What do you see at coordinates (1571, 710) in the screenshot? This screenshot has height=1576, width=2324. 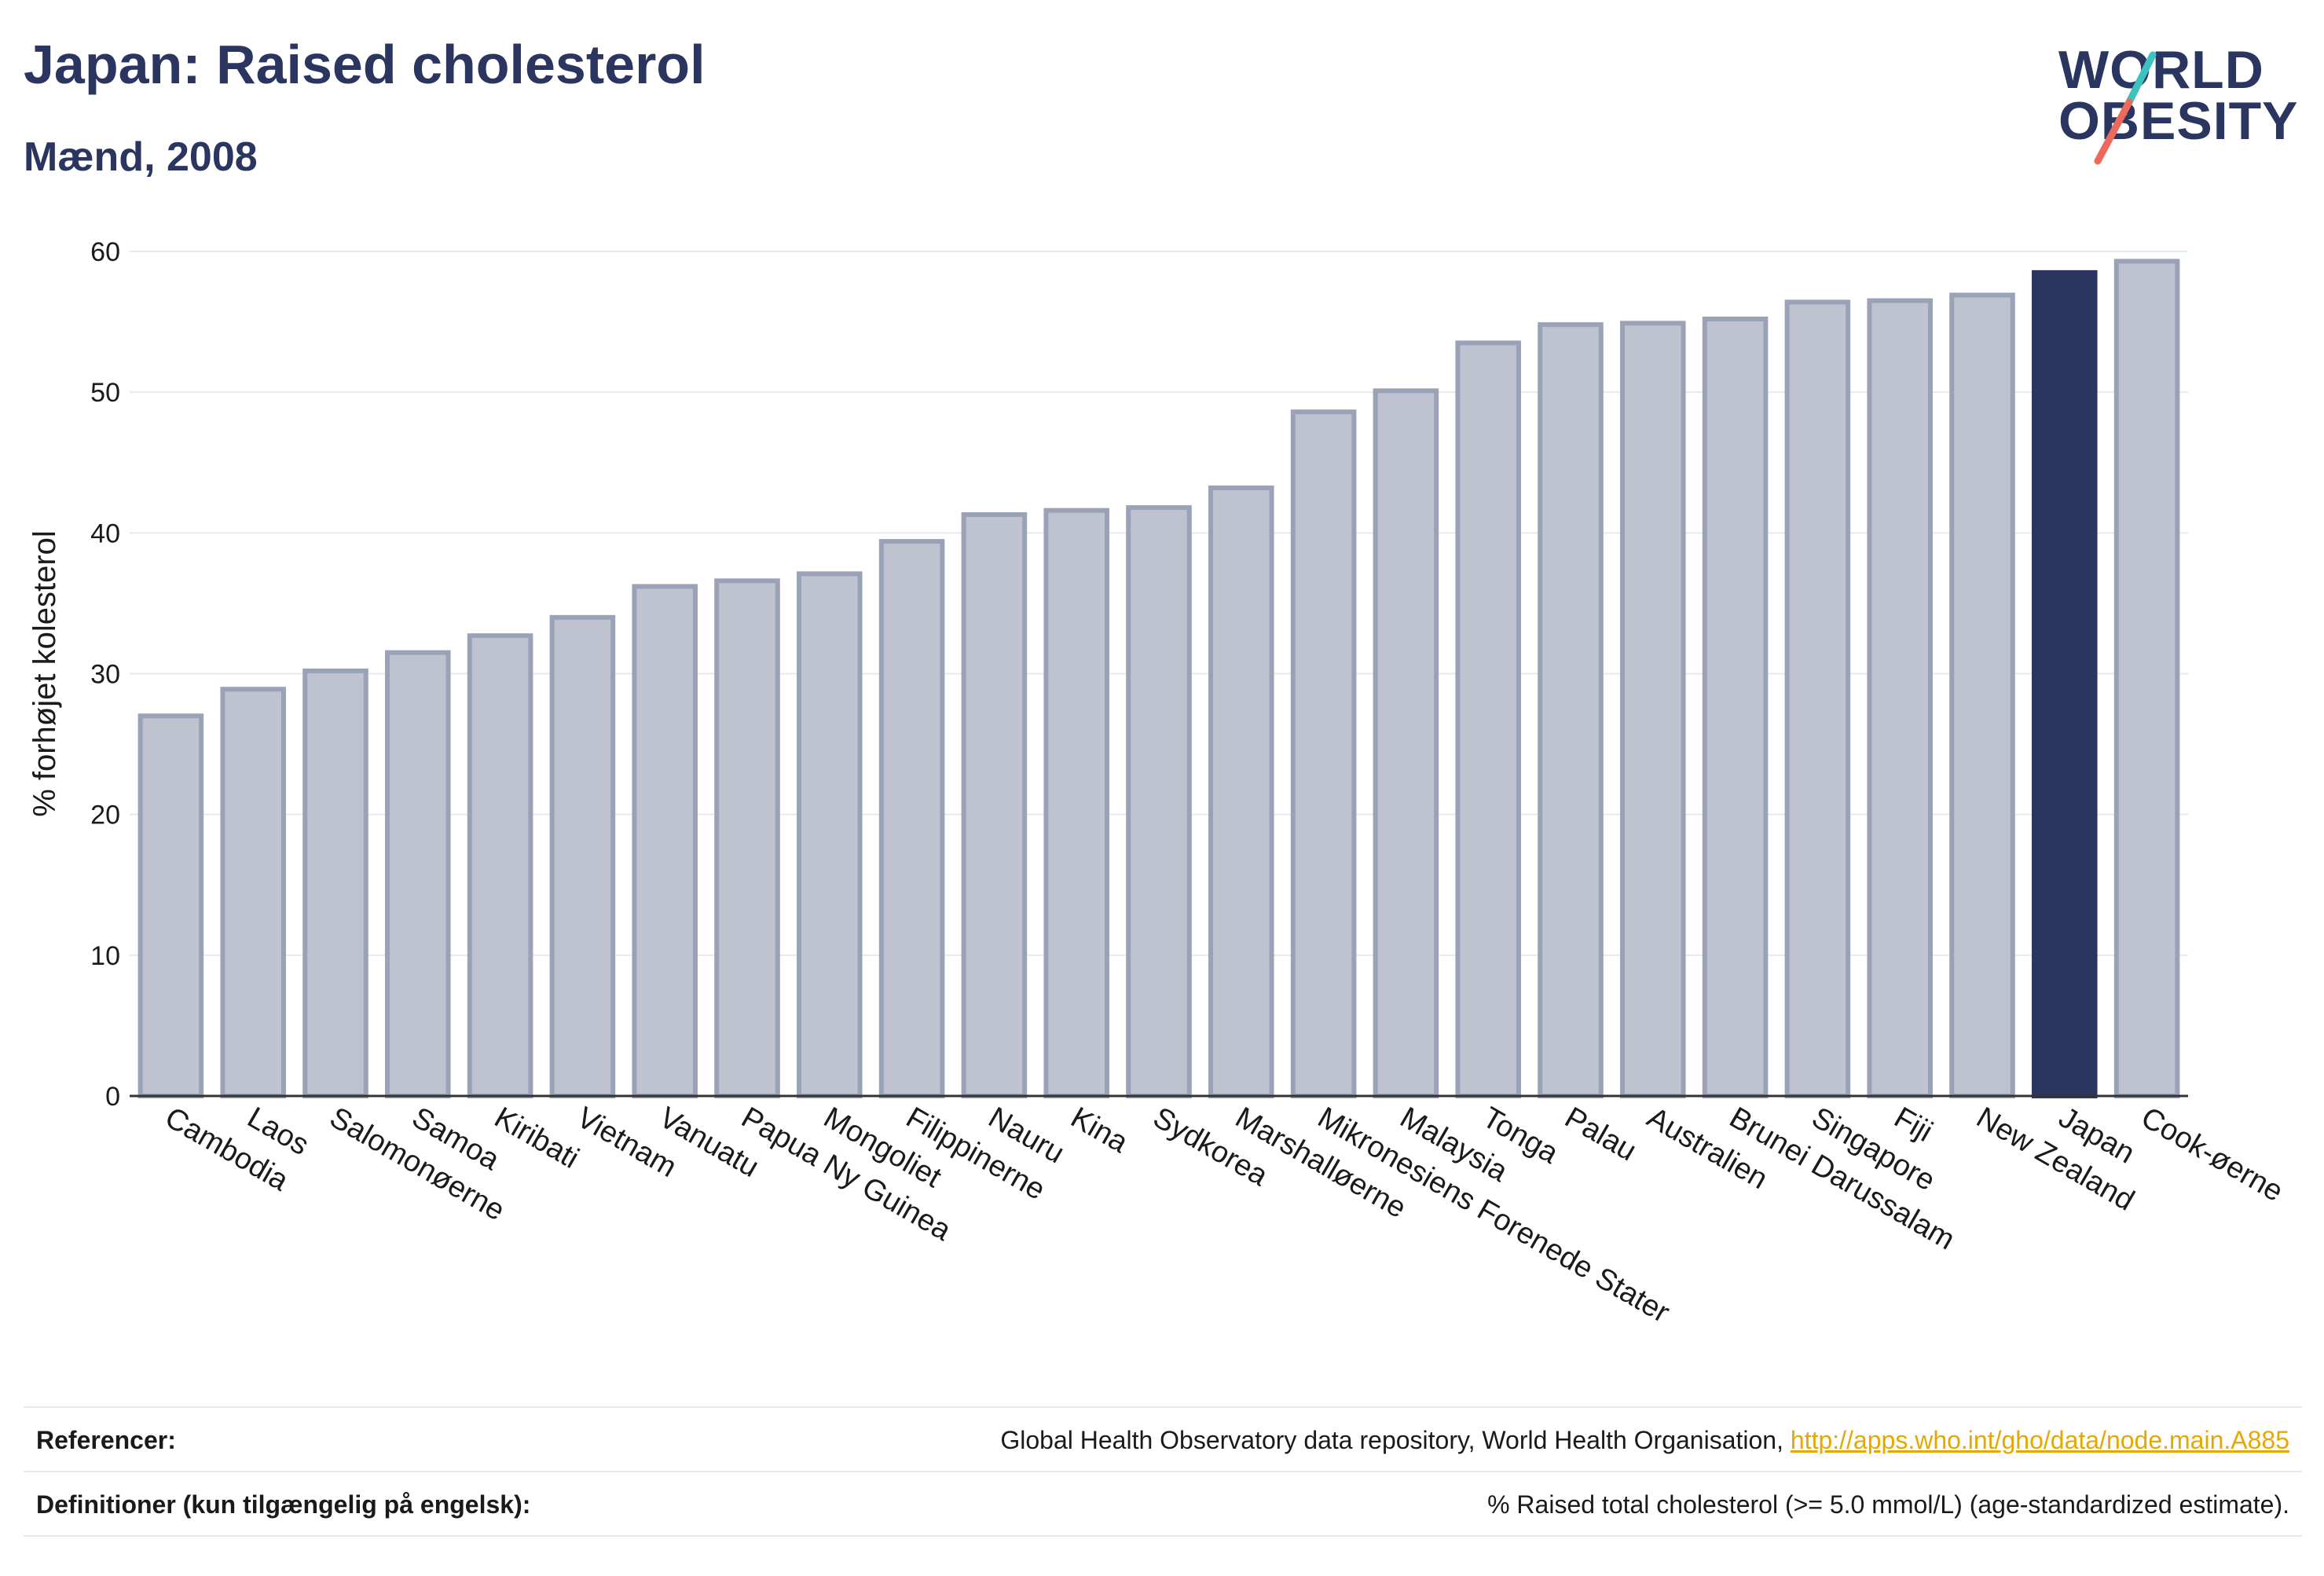 I see `bar-palau` at bounding box center [1571, 710].